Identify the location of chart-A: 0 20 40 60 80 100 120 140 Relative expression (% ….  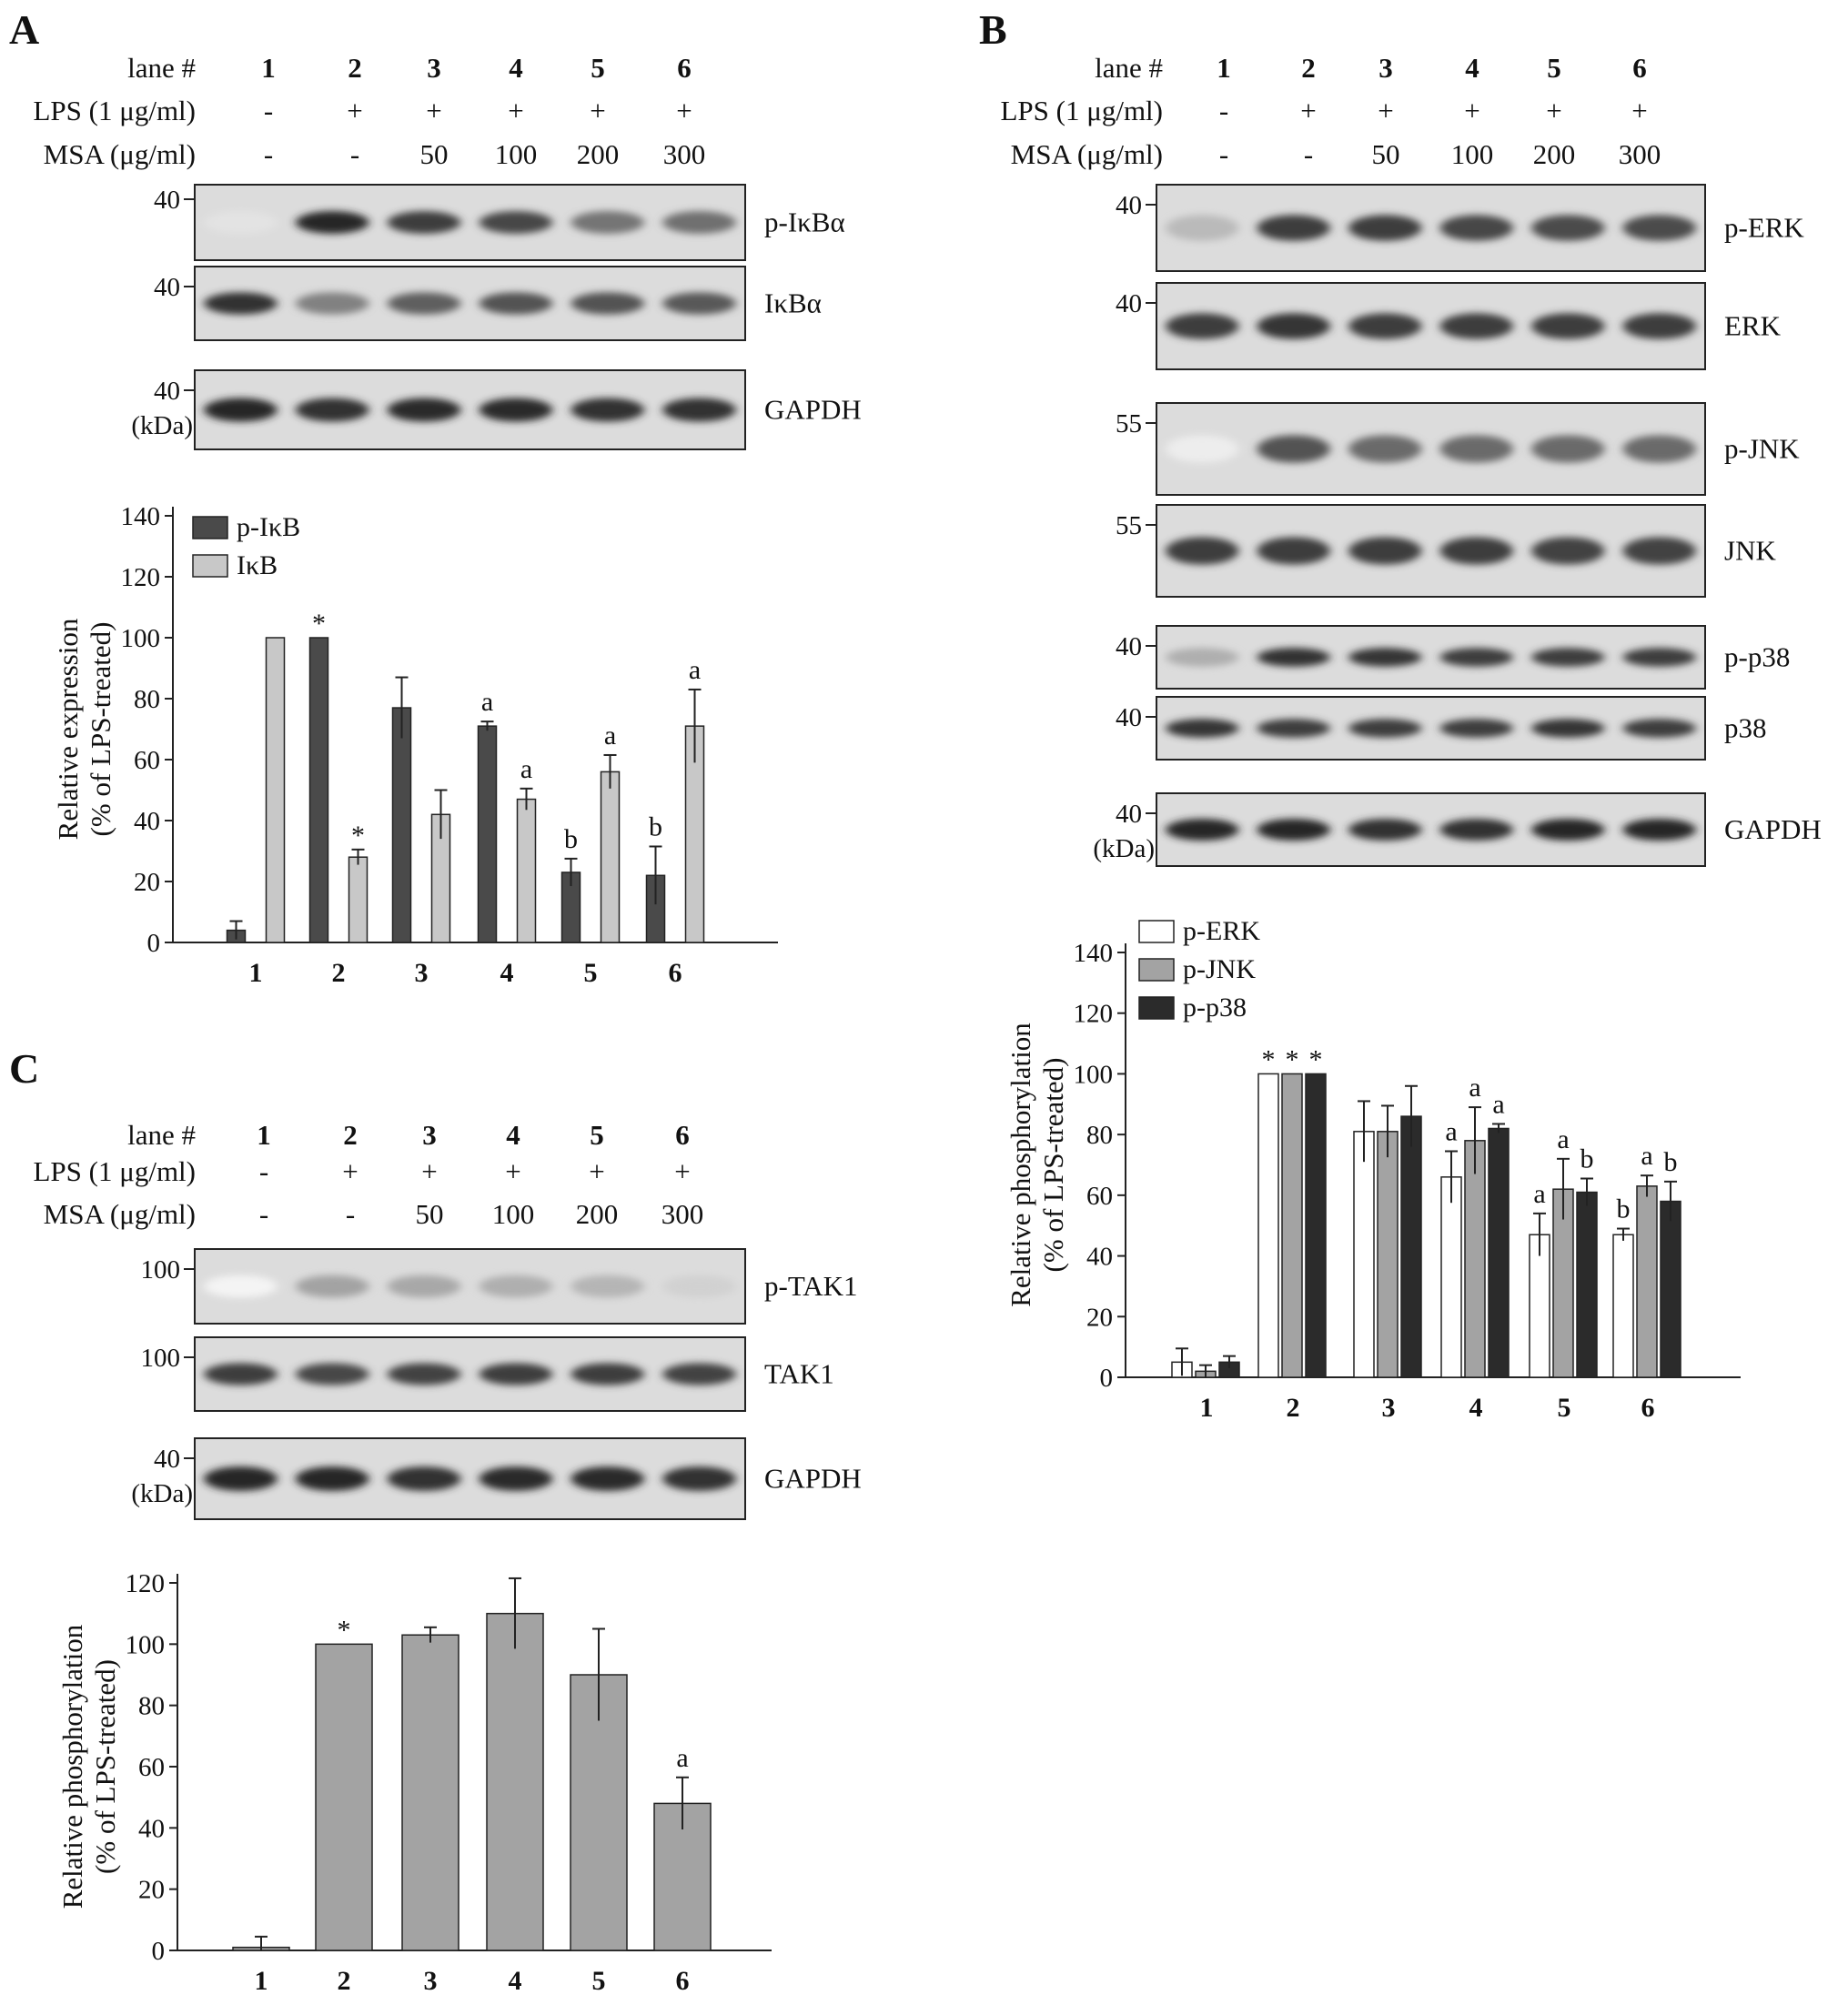
(415, 745).